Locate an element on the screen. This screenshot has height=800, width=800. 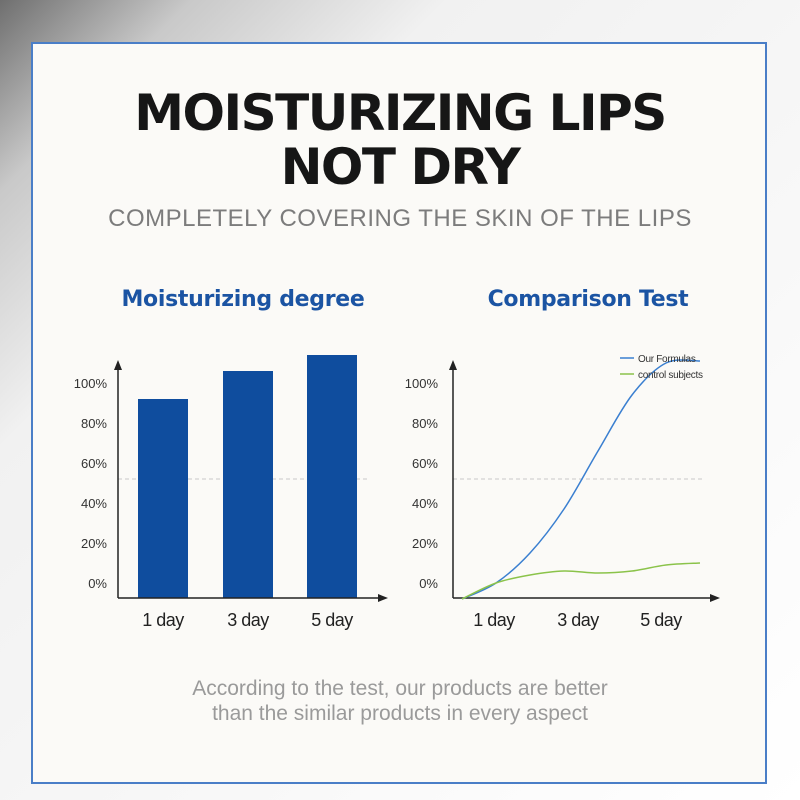
bar-chart-y-tick-label: 0% is located at coordinates (97, 583).